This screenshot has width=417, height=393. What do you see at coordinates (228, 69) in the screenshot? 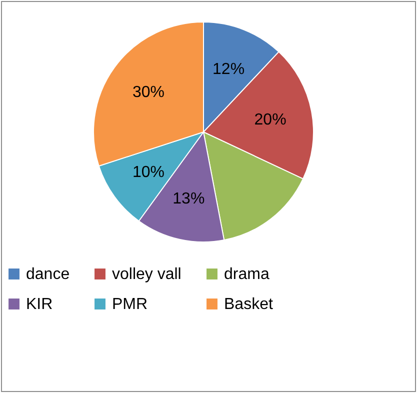
I see `data-label: 12%` at bounding box center [228, 69].